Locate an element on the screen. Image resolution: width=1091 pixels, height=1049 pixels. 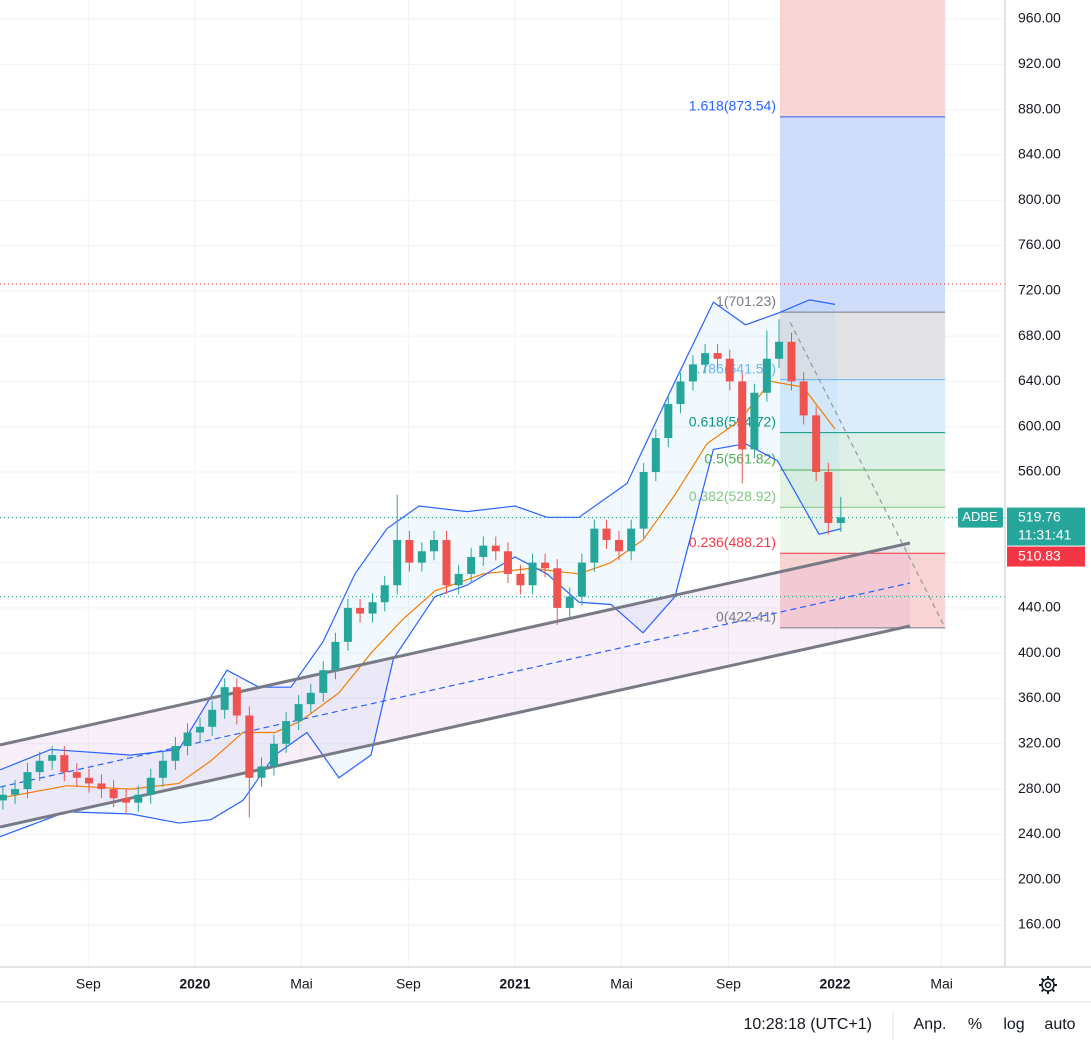
settings-icon is located at coordinates (1048, 985).